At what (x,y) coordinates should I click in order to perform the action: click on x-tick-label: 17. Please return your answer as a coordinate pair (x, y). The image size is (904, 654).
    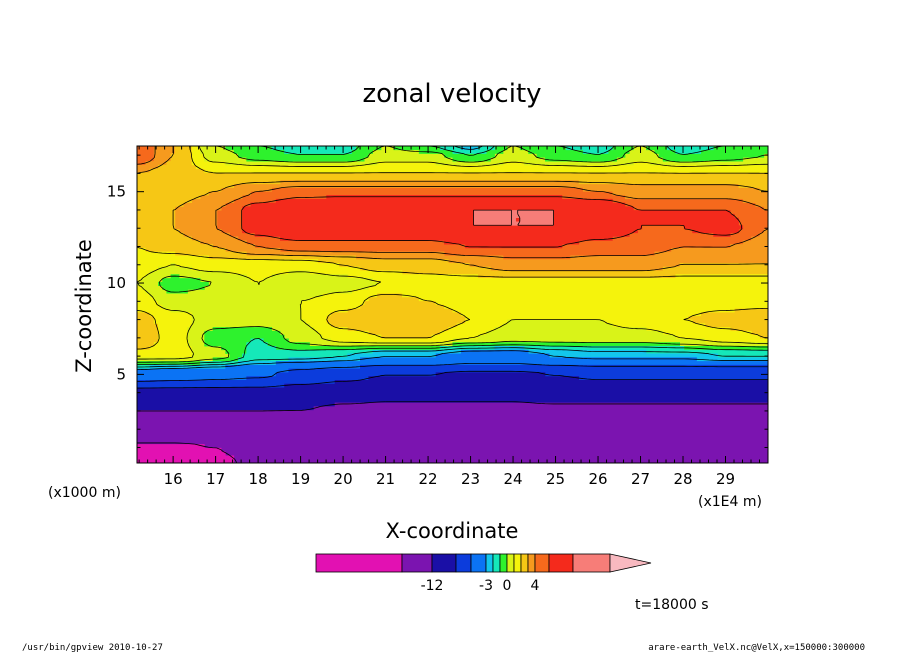
    Looking at the image, I should click on (215, 479).